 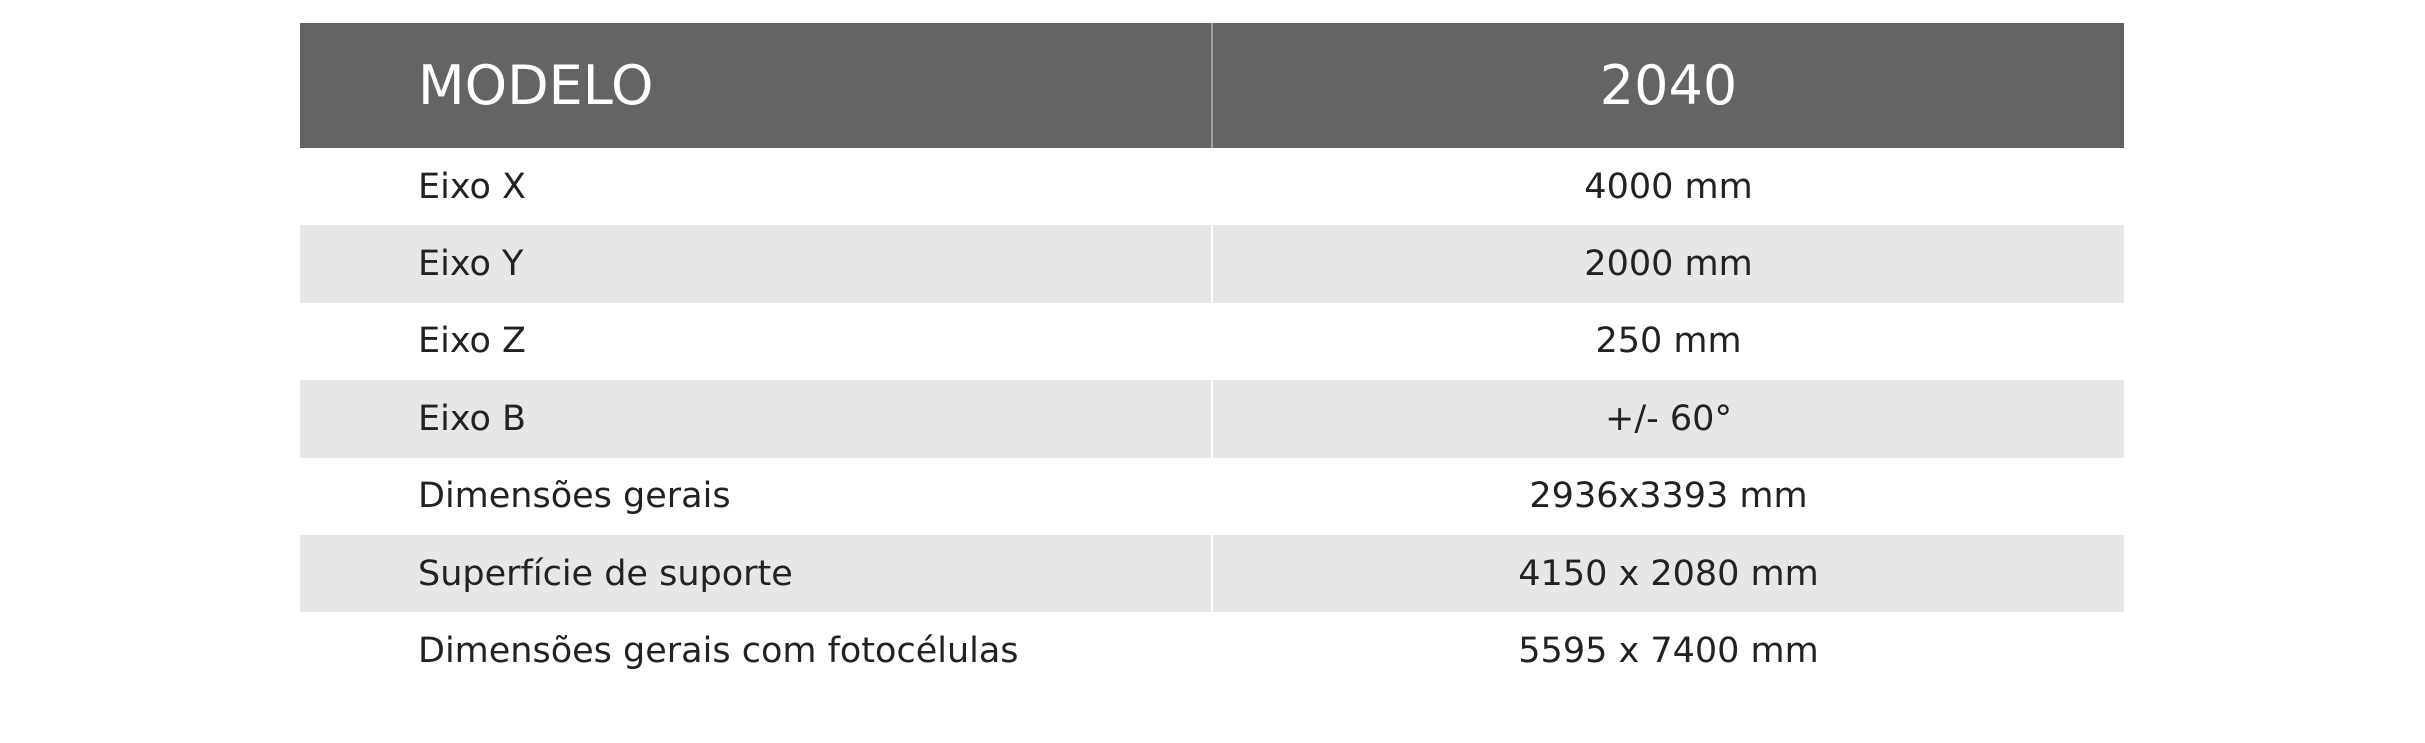 I want to click on table-cell: 4150 x 2080 mm, so click(x=1668, y=573).